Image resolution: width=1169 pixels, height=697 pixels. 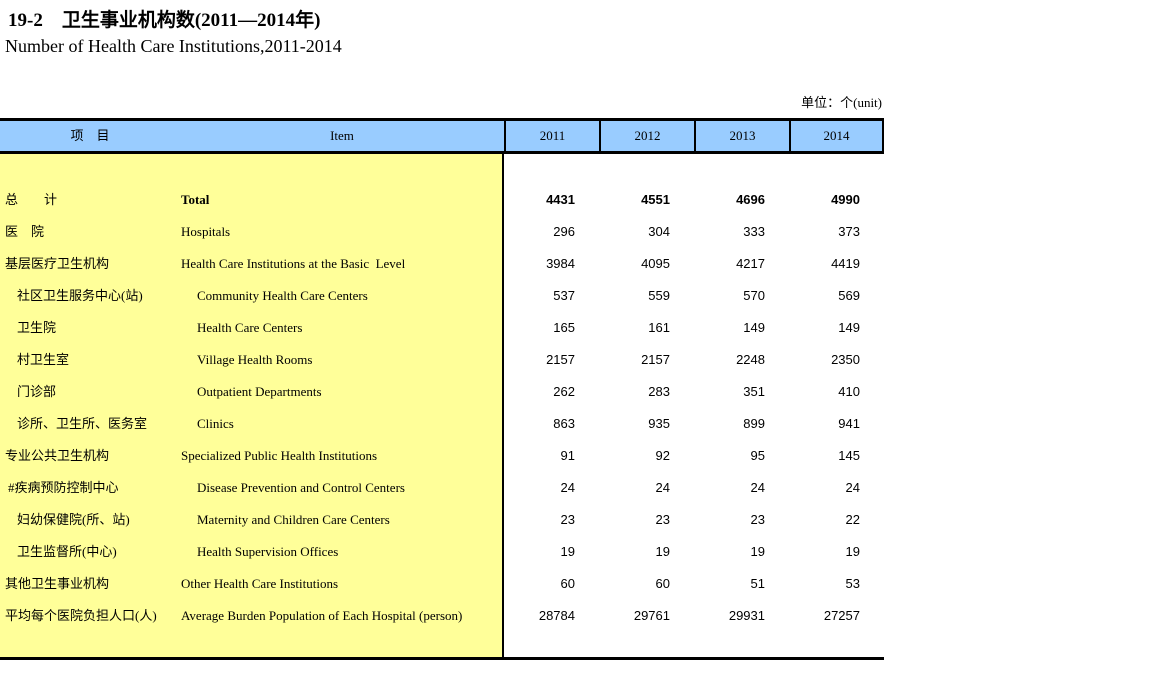 What do you see at coordinates (750, 263) in the screenshot?
I see `value-cell-2013: 4217` at bounding box center [750, 263].